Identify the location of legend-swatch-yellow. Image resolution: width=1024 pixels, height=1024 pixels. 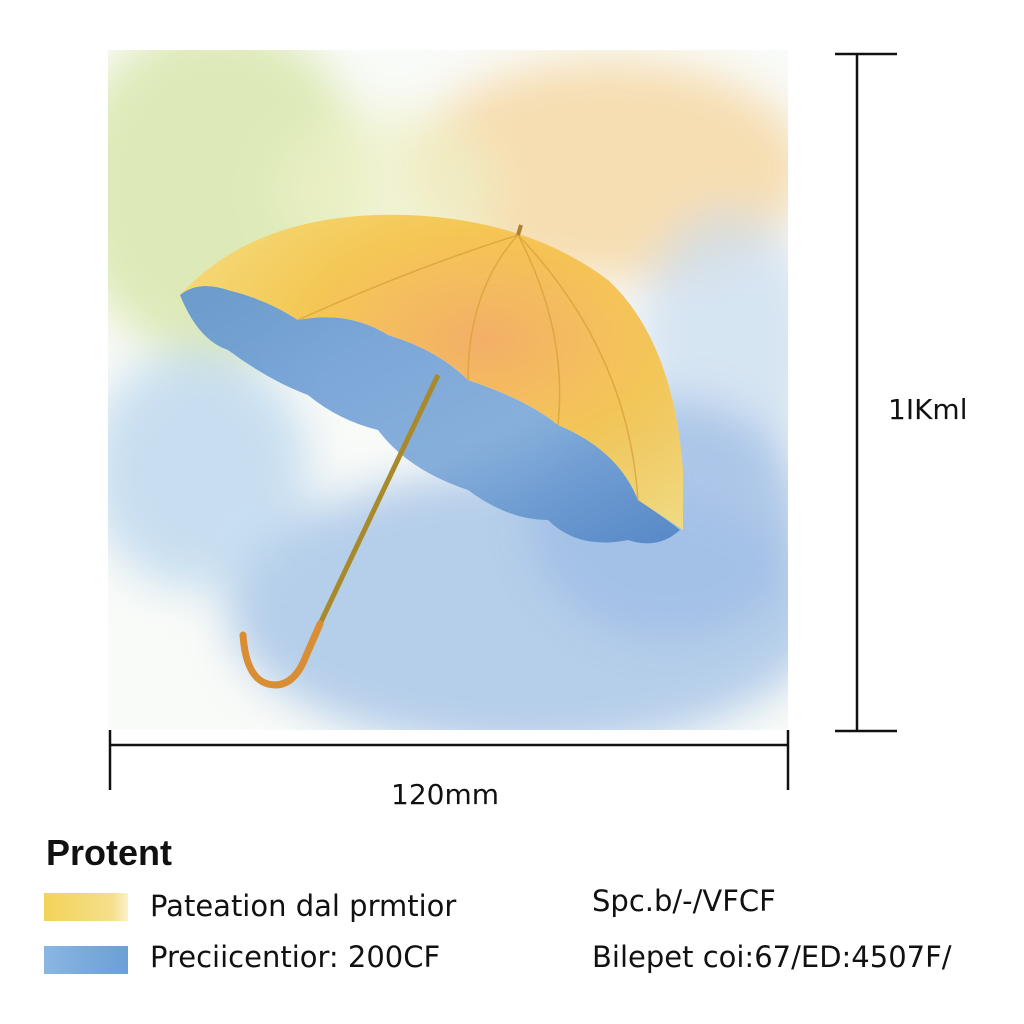
(86, 907).